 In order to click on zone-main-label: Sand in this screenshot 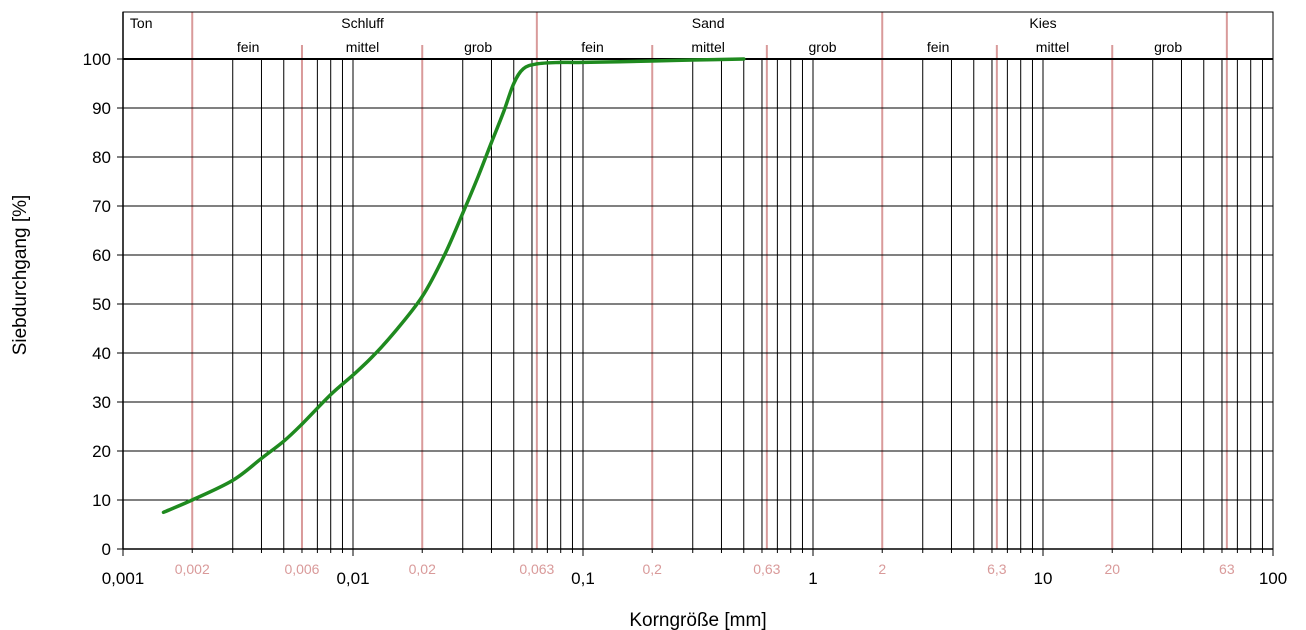, I will do `click(708, 23)`.